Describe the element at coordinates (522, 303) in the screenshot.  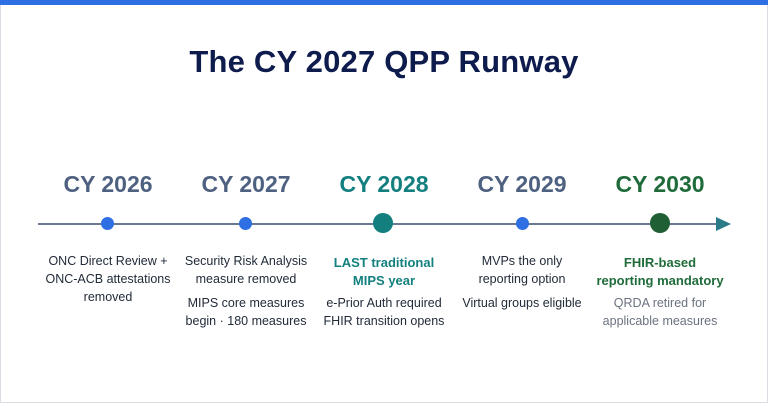
I see `milestone-line: Virtual groups eligible` at that location.